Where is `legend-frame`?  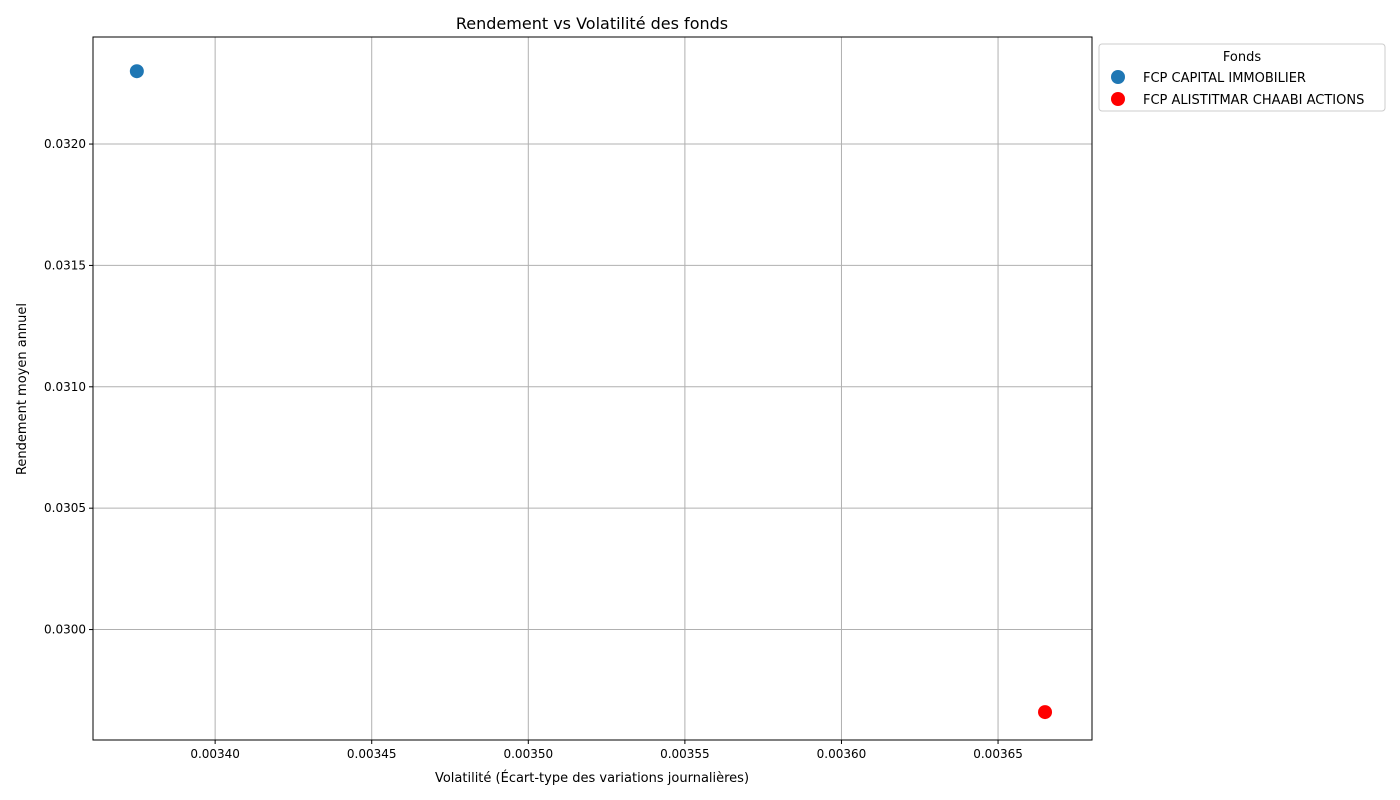 legend-frame is located at coordinates (1242, 77).